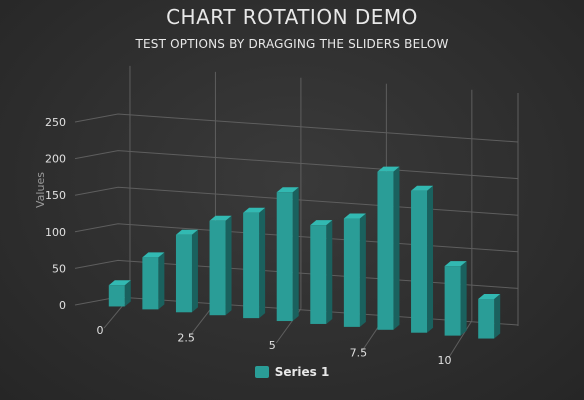  I want to click on x-tick-label-5: 5, so click(272, 345).